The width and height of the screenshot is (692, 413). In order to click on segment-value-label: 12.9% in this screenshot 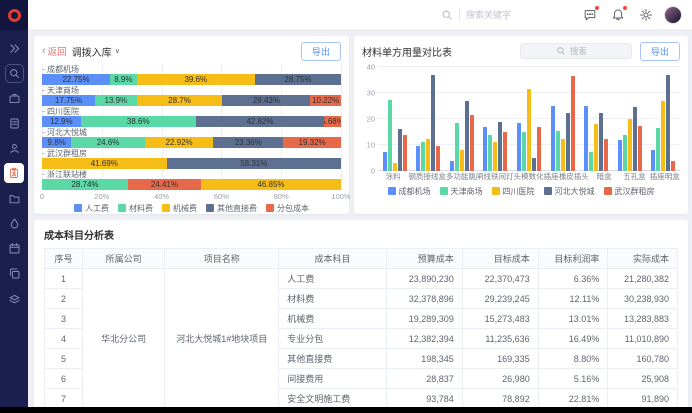, I will do `click(61, 121)`.